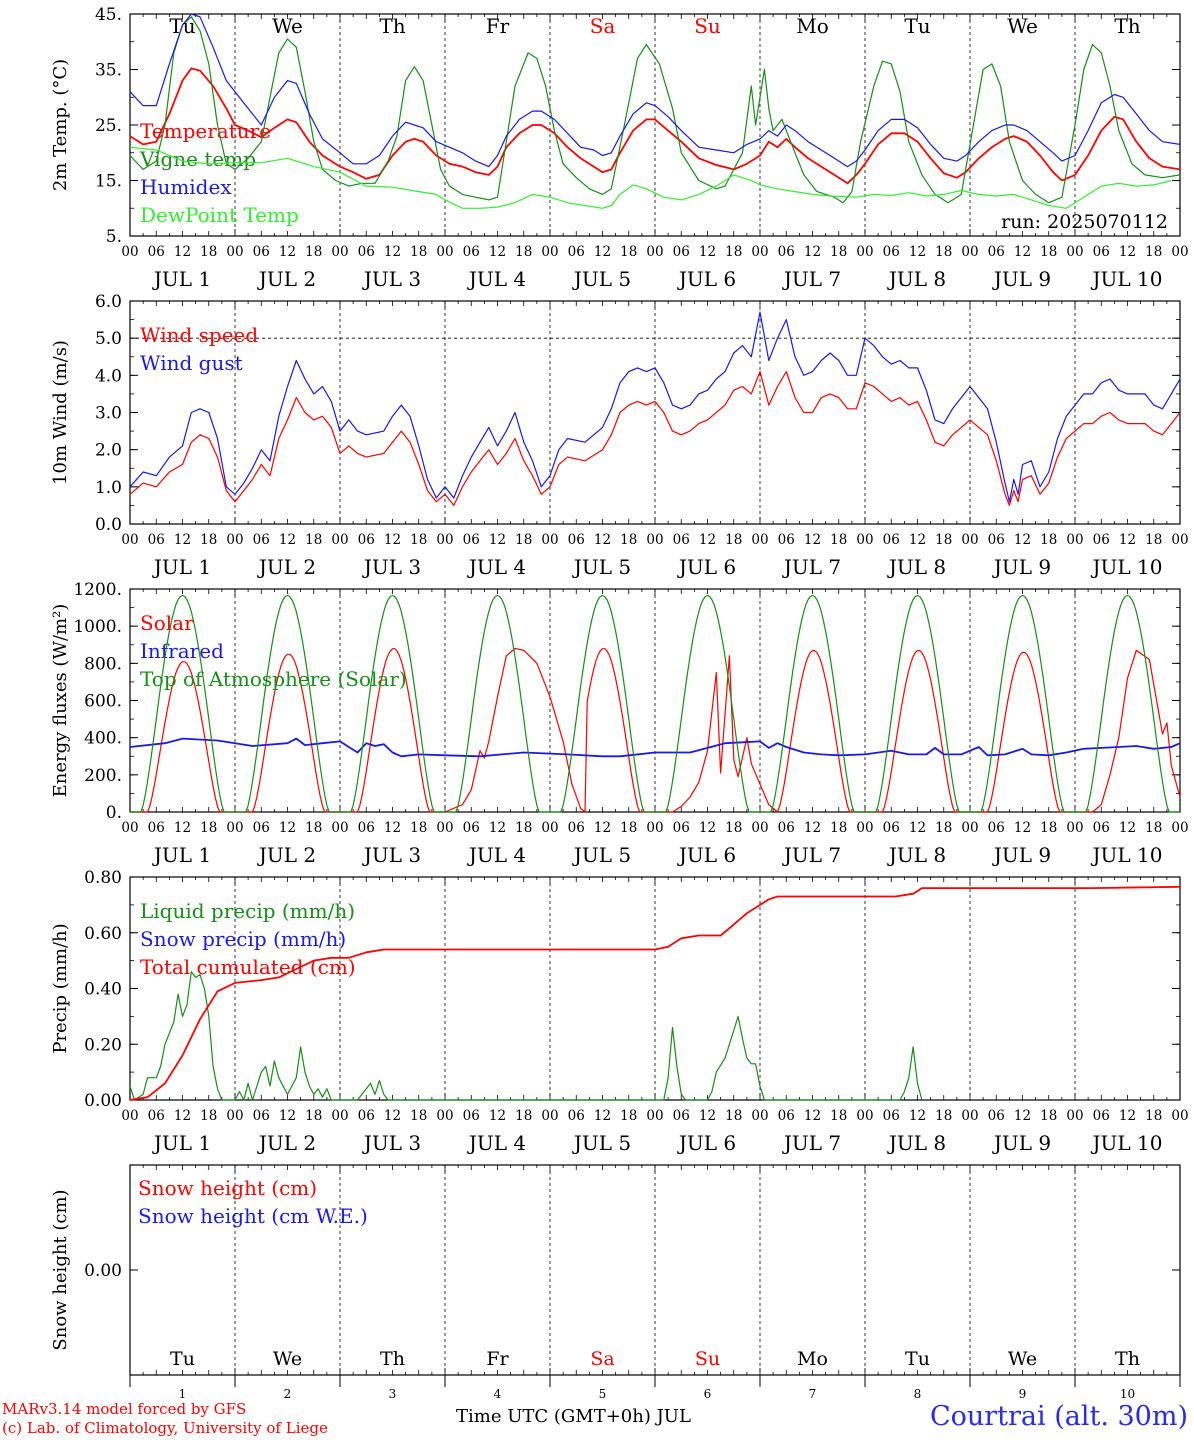 The height and width of the screenshot is (1440, 1194). What do you see at coordinates (108, 451) in the screenshot?
I see `y-tick-label: 2.0` at bounding box center [108, 451].